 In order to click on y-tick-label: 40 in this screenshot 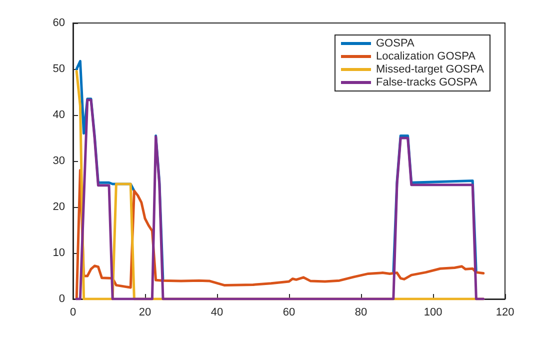, I will do `click(58, 115)`.